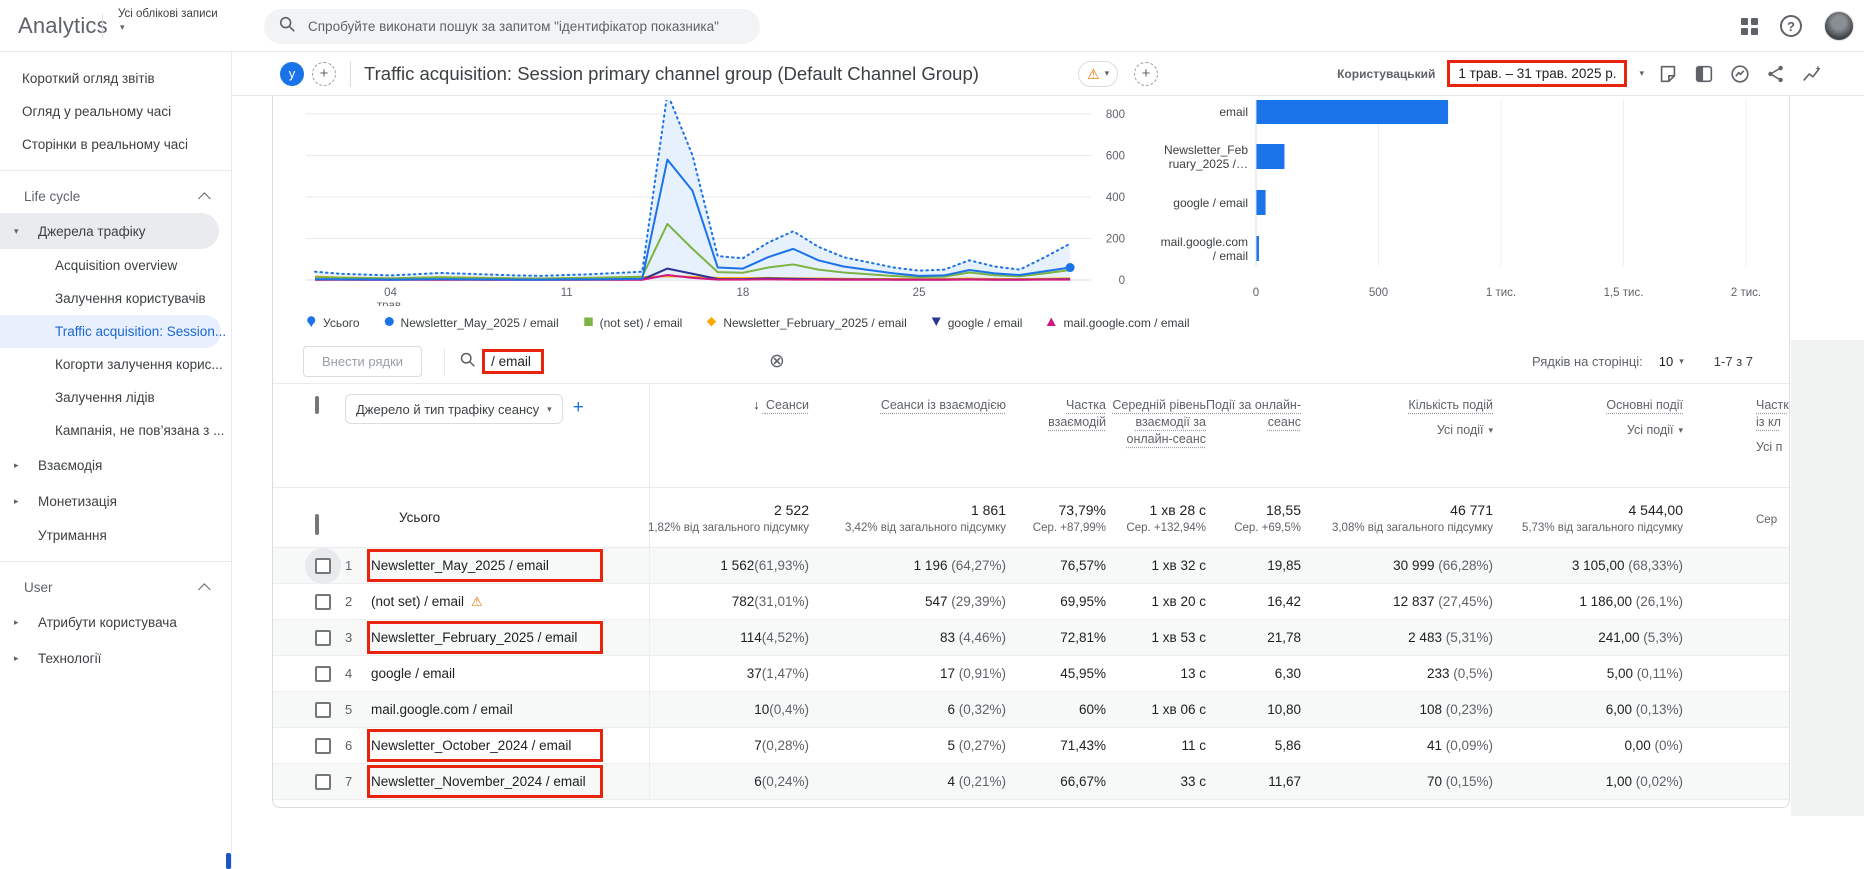 This screenshot has width=1864, height=869. Describe the element at coordinates (777, 361) in the screenshot. I see `clear-search-icon: ⊗` at that location.